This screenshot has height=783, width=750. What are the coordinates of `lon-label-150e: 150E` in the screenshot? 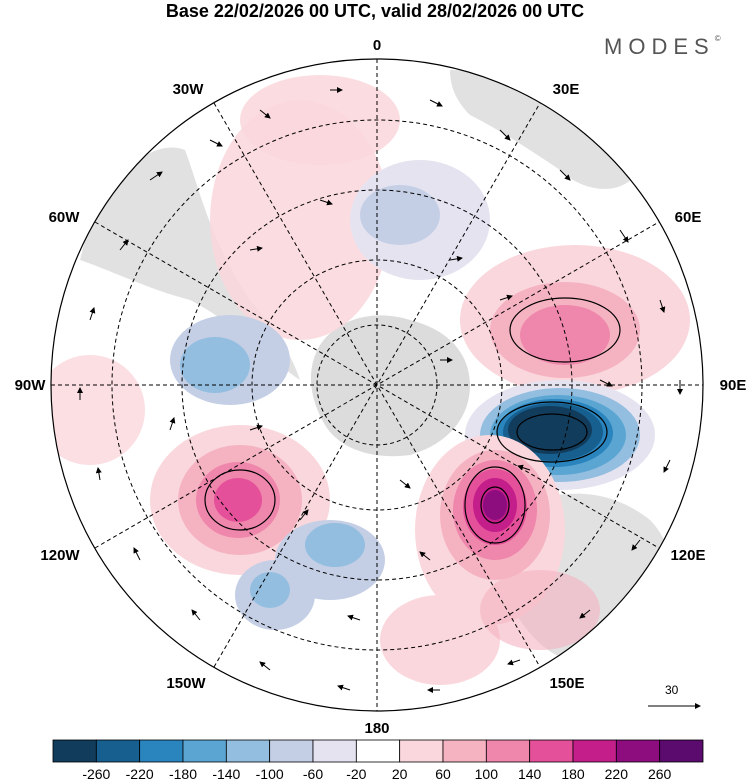 It's located at (566, 683).